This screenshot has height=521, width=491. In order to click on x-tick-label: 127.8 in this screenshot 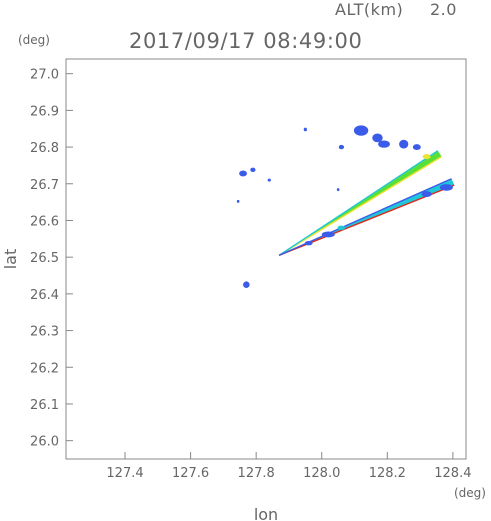, I will do `click(256, 473)`.